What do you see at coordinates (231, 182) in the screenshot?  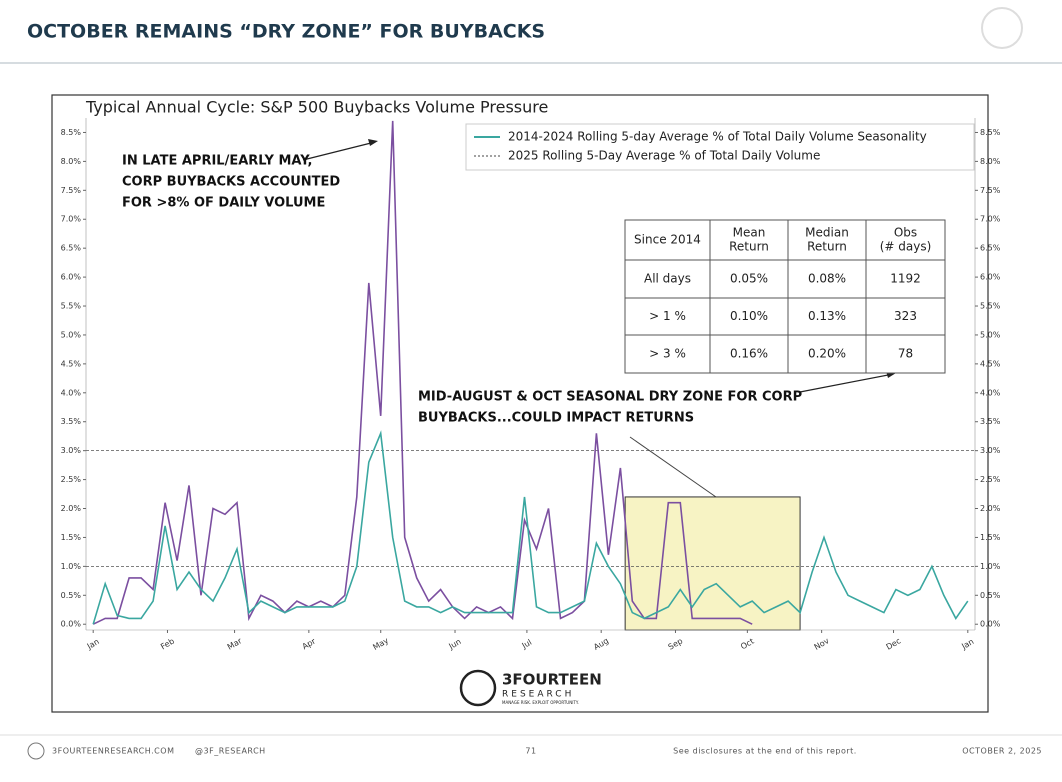 I see `annotation: CORP BUYBACKS ACCOUNTED` at bounding box center [231, 182].